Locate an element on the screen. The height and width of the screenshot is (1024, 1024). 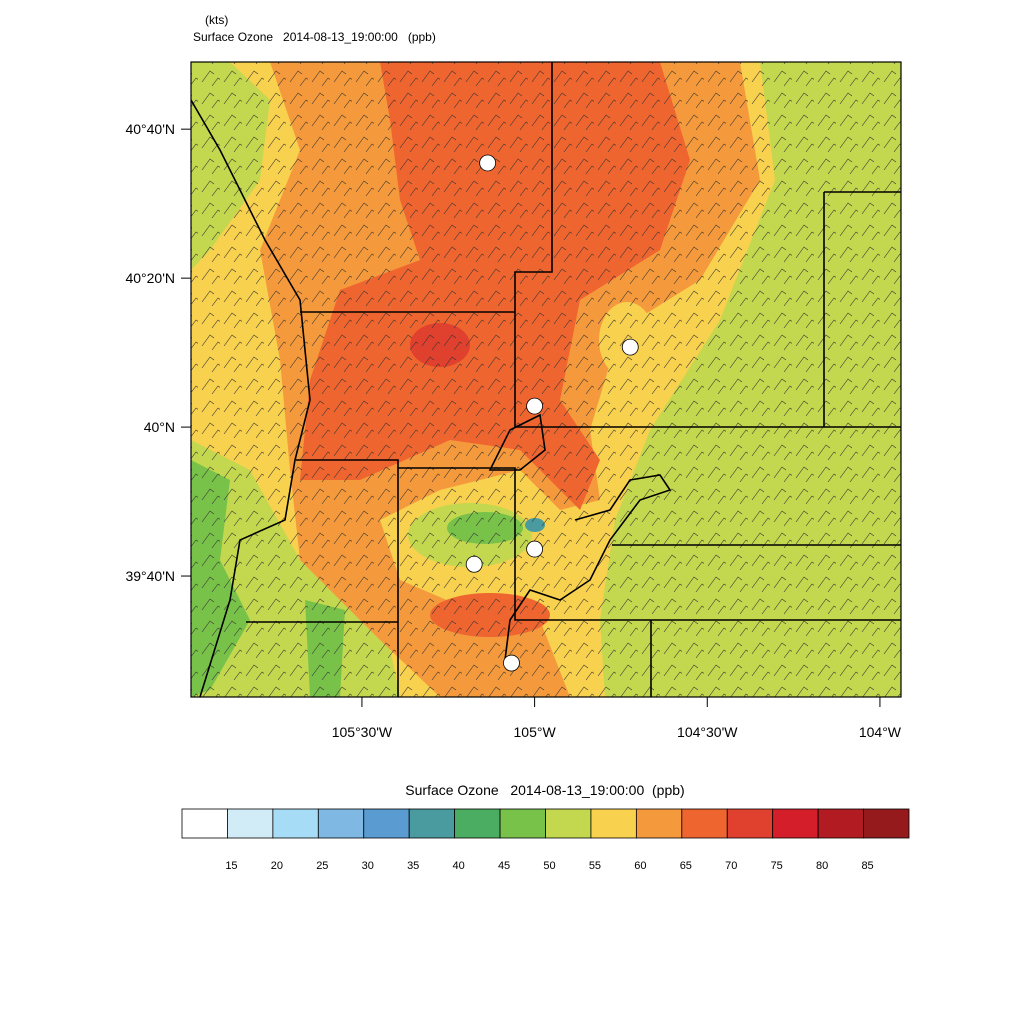
colorbar-label: 35 is located at coordinates (413, 866).